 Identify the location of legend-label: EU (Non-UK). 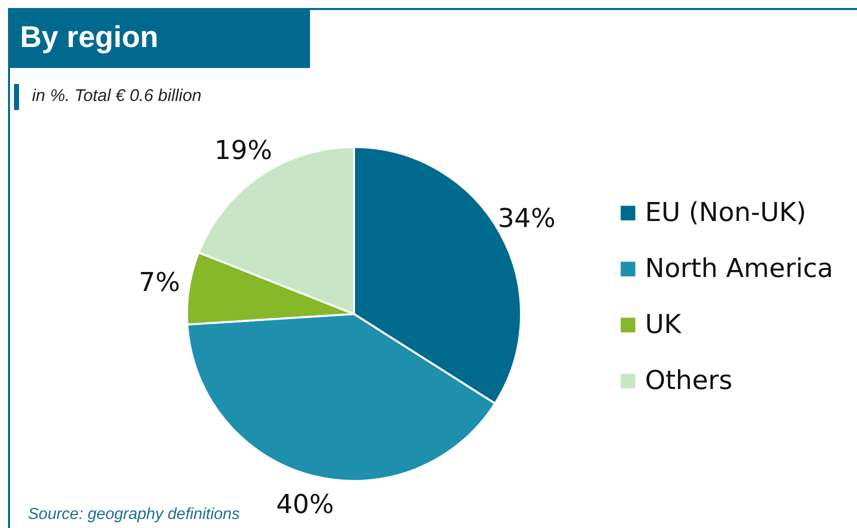
(725, 213).